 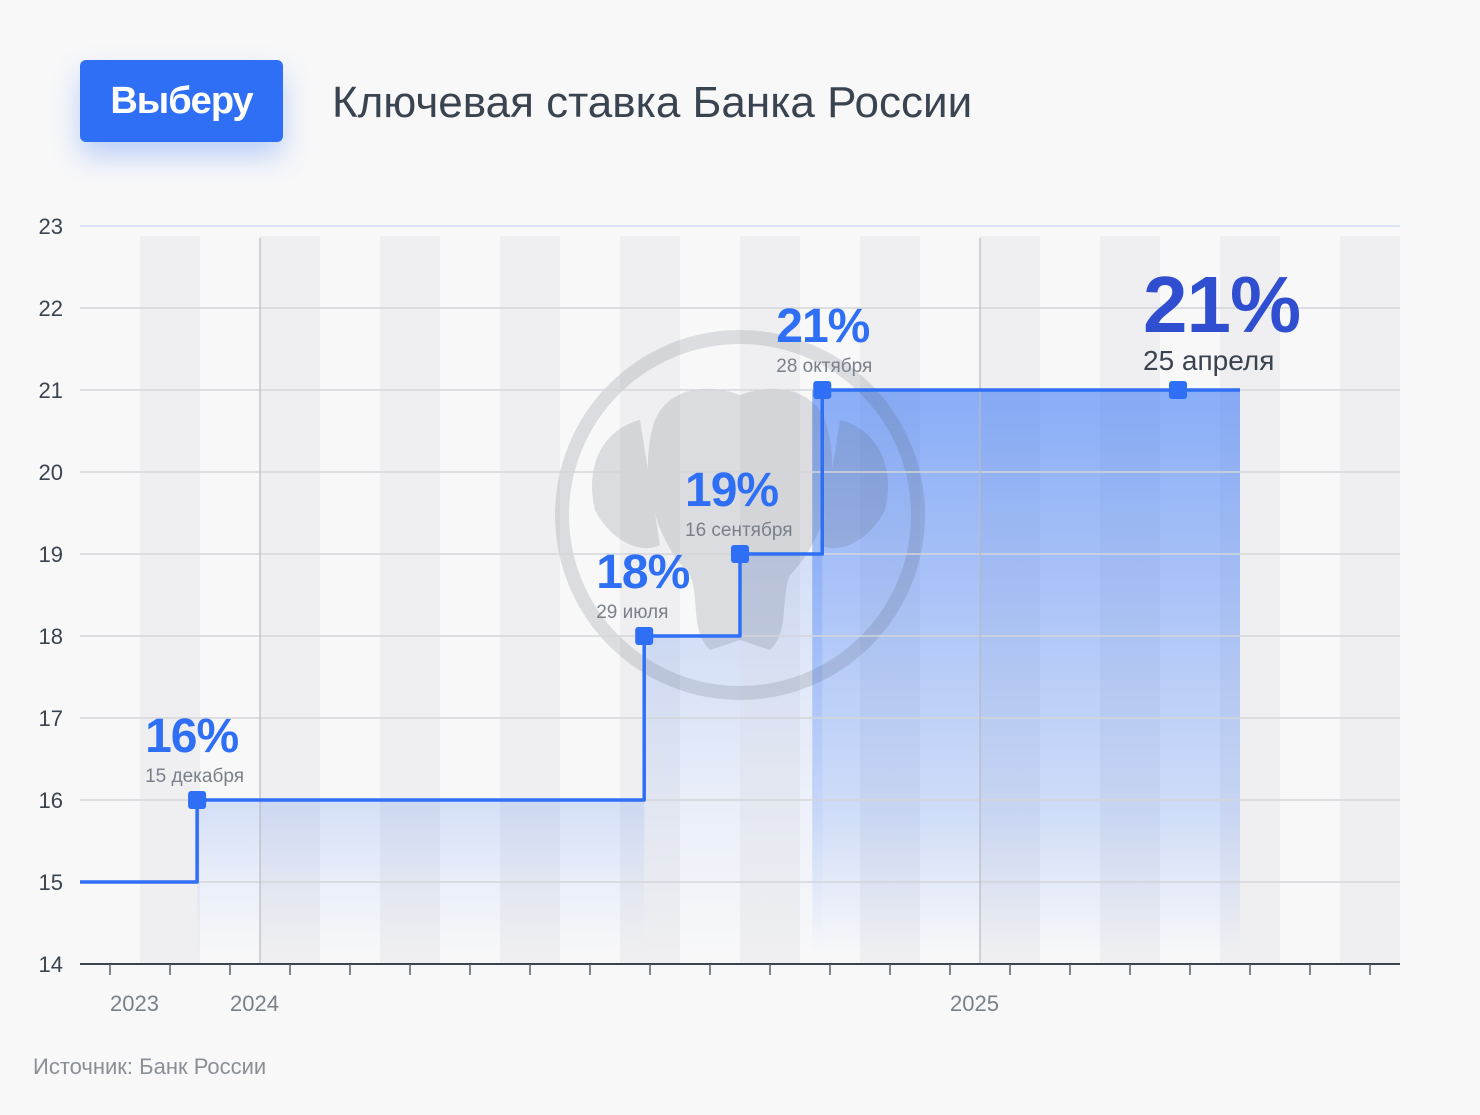 I want to click on rate-date-label: 16 сентября, so click(x=739, y=530).